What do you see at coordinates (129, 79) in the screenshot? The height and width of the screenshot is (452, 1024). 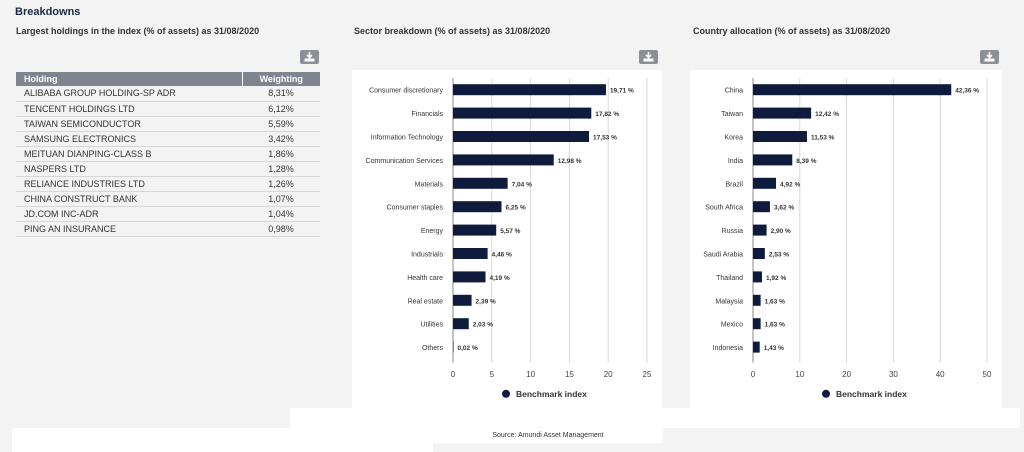 I see `column-header-holding: Holding` at bounding box center [129, 79].